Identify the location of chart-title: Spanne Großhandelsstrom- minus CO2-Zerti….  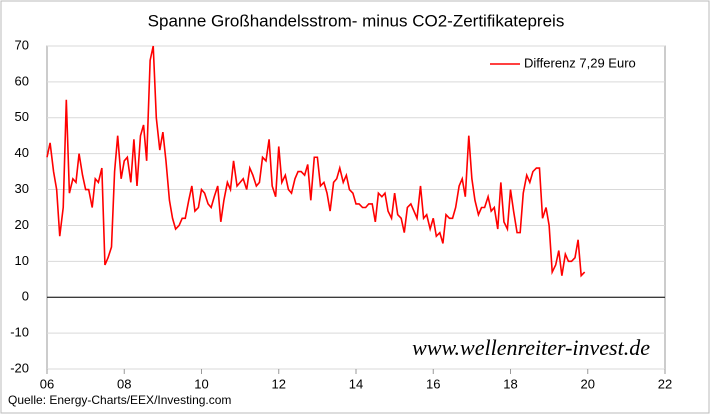
(356, 20).